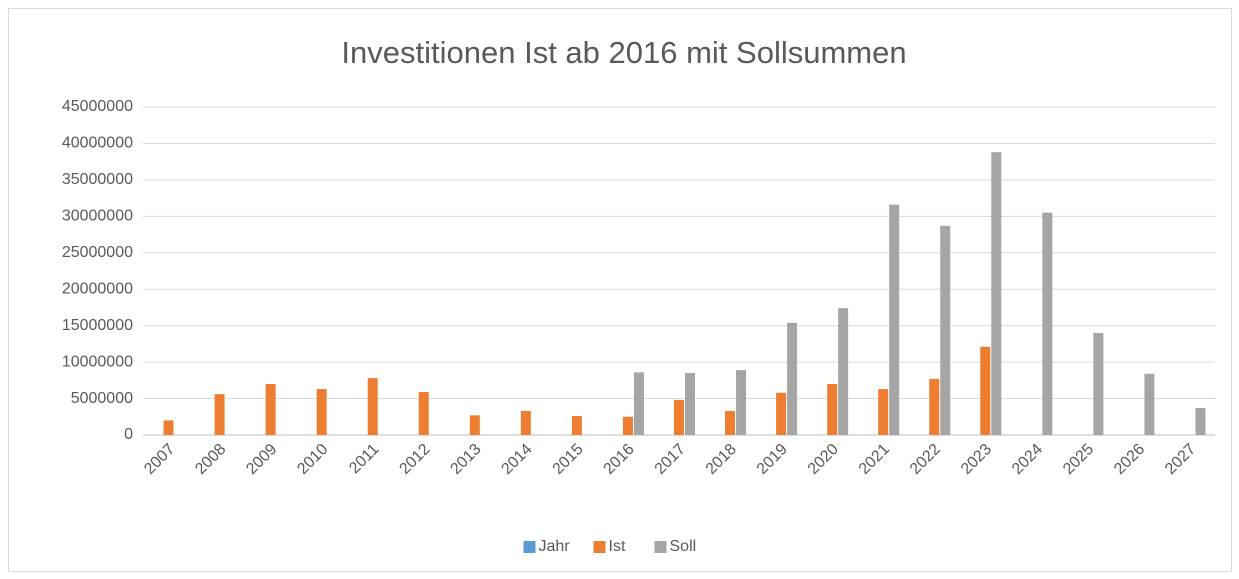 The width and height of the screenshot is (1239, 579). I want to click on legend-label: Ist, so click(617, 546).